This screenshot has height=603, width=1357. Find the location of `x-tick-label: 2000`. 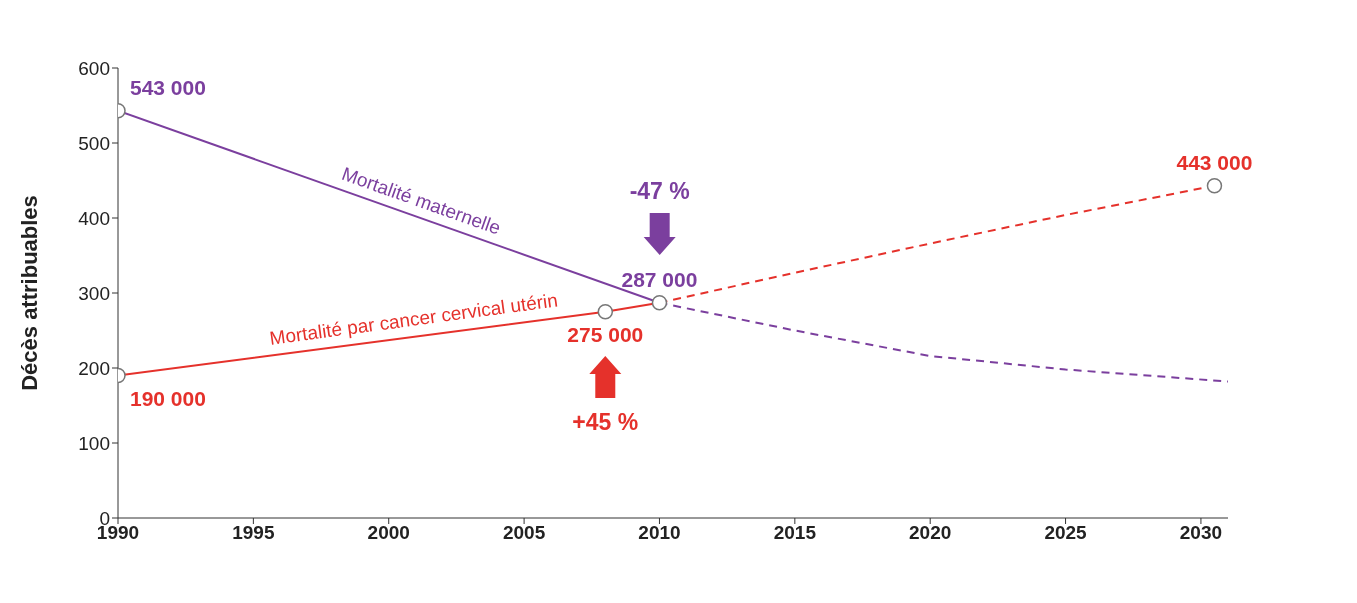

x-tick-label: 2000 is located at coordinates (388, 533).